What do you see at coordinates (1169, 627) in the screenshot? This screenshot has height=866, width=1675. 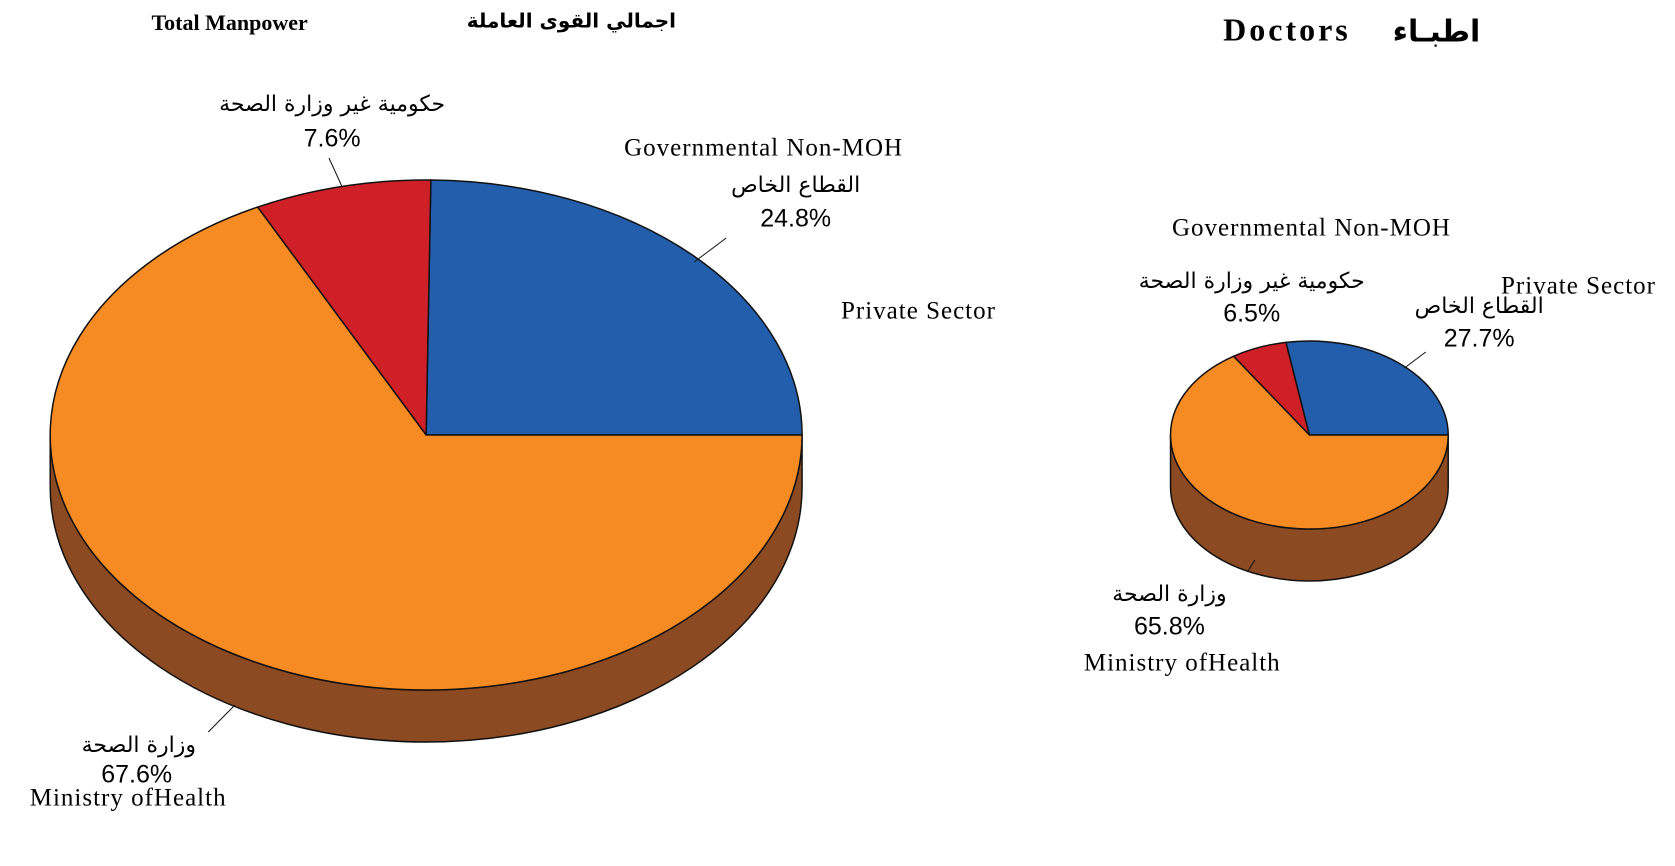 I see `slice-label: 65.8%` at bounding box center [1169, 627].